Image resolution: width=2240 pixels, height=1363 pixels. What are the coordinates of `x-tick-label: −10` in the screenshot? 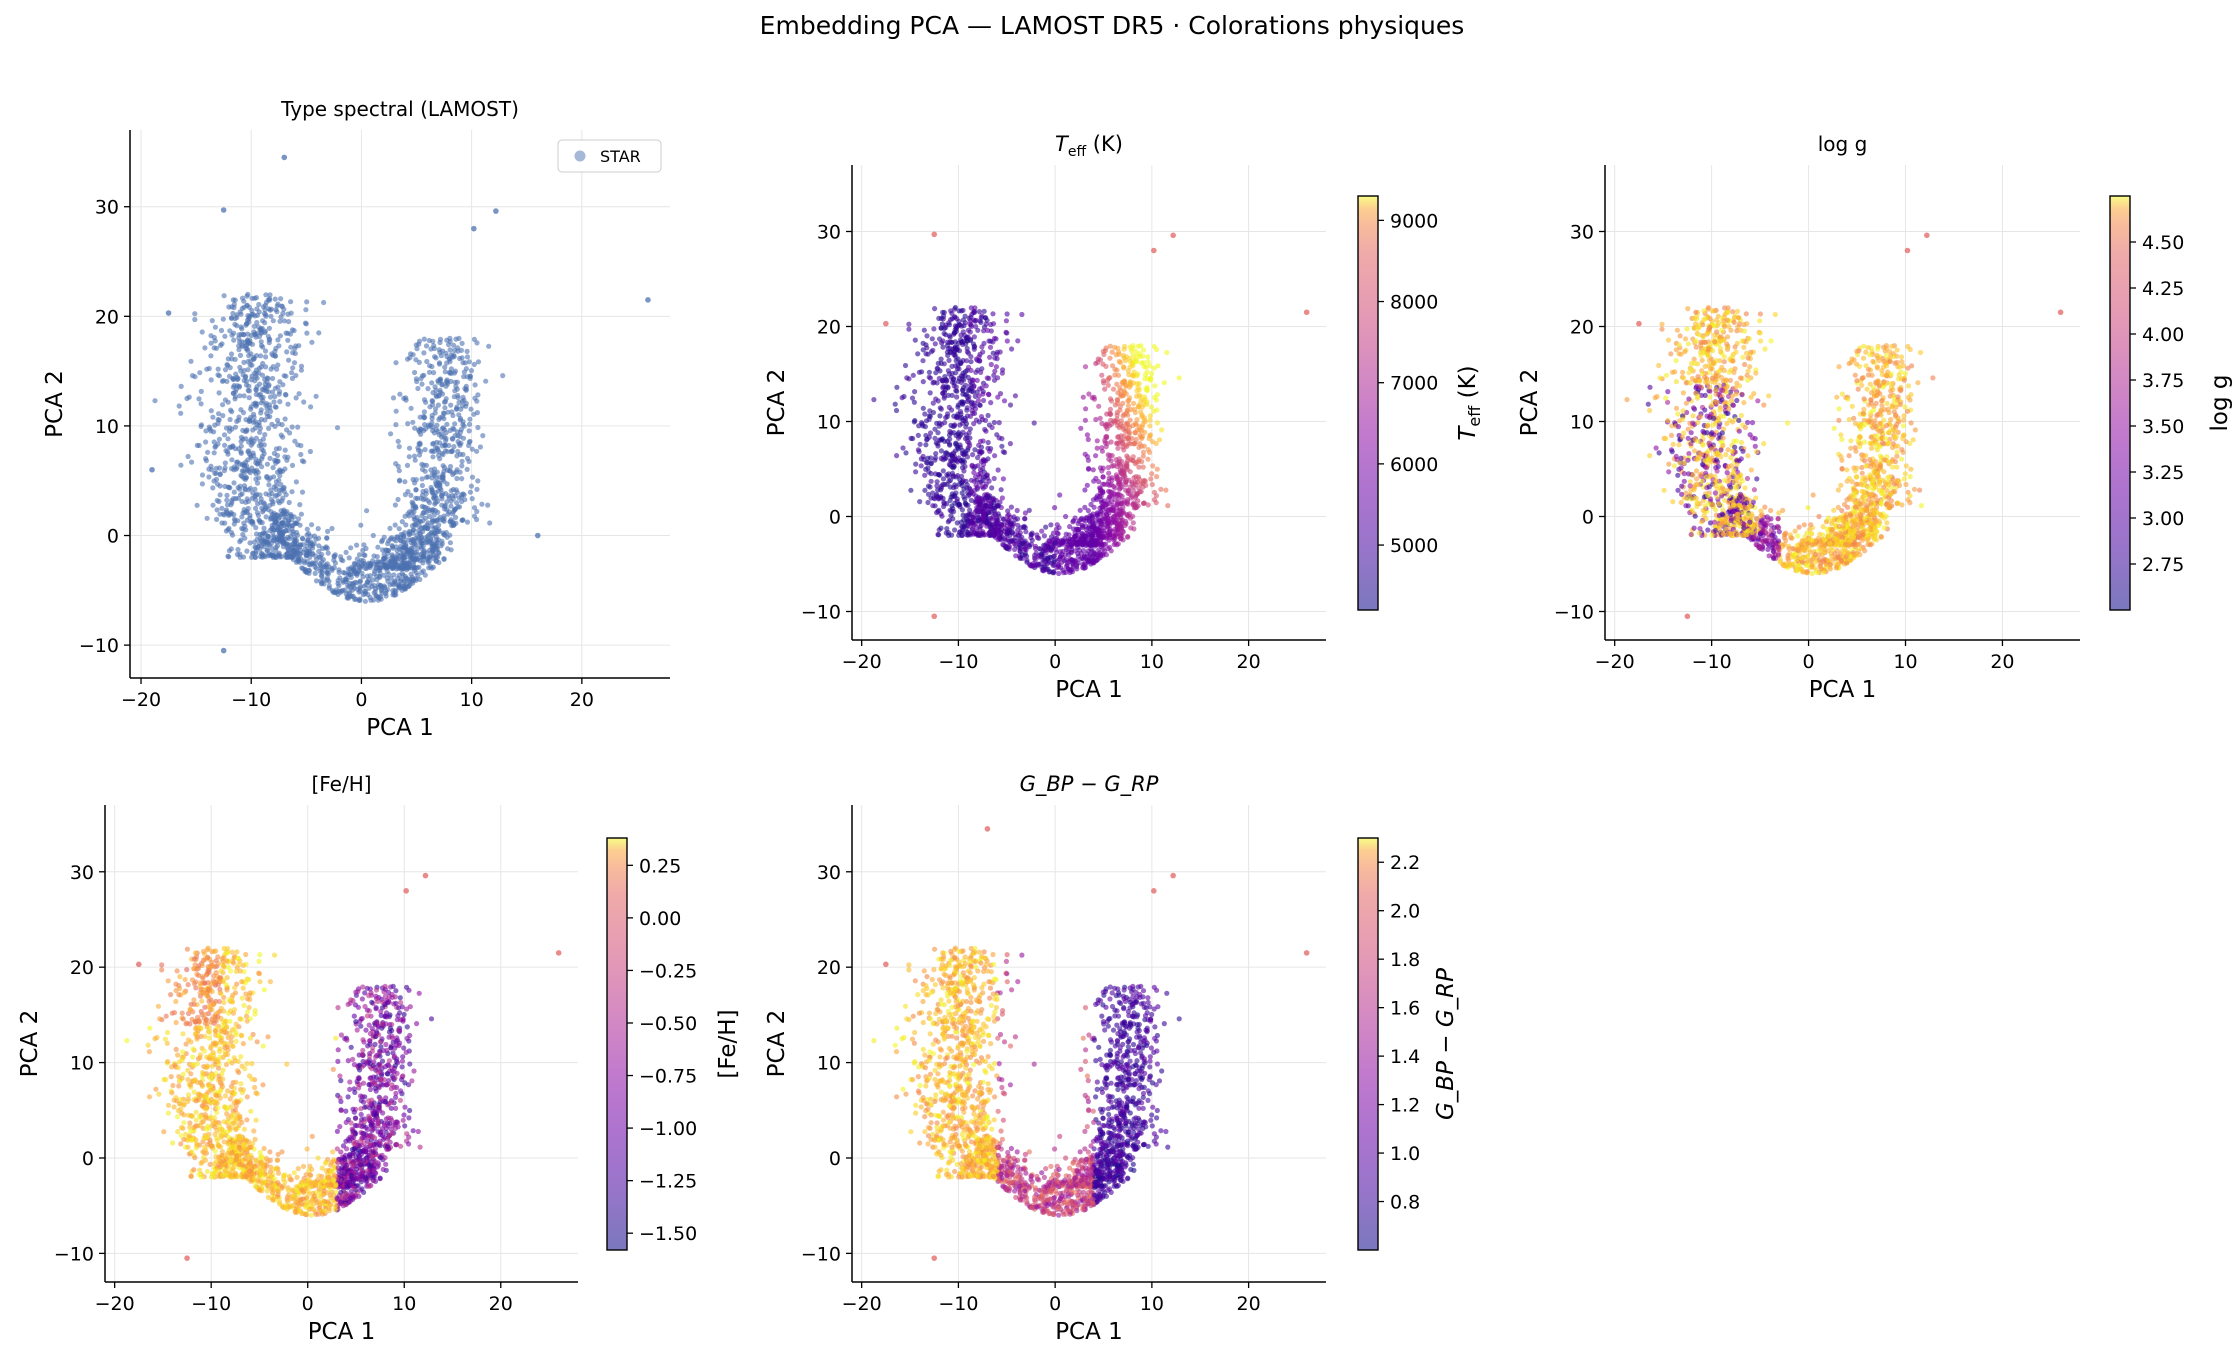 It's located at (251, 700).